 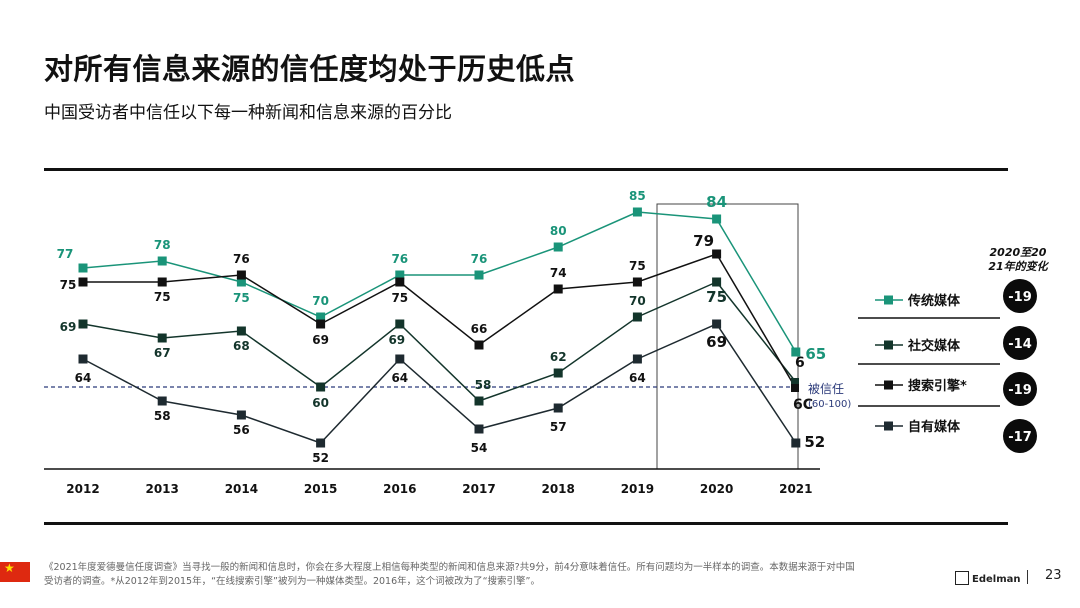 I want to click on data-label: 74, so click(x=558, y=273).